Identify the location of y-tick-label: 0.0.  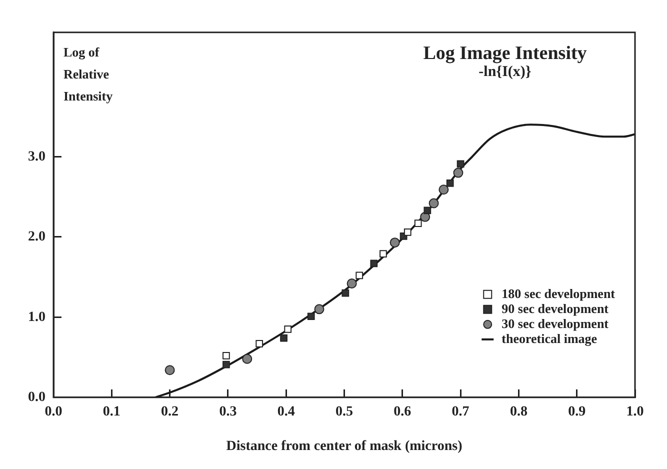
(37, 398).